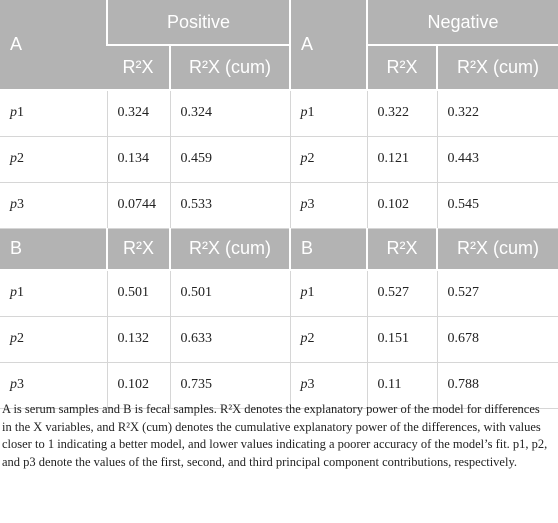  Describe the element at coordinates (138, 205) in the screenshot. I see `value-cell: 0.0744` at that location.